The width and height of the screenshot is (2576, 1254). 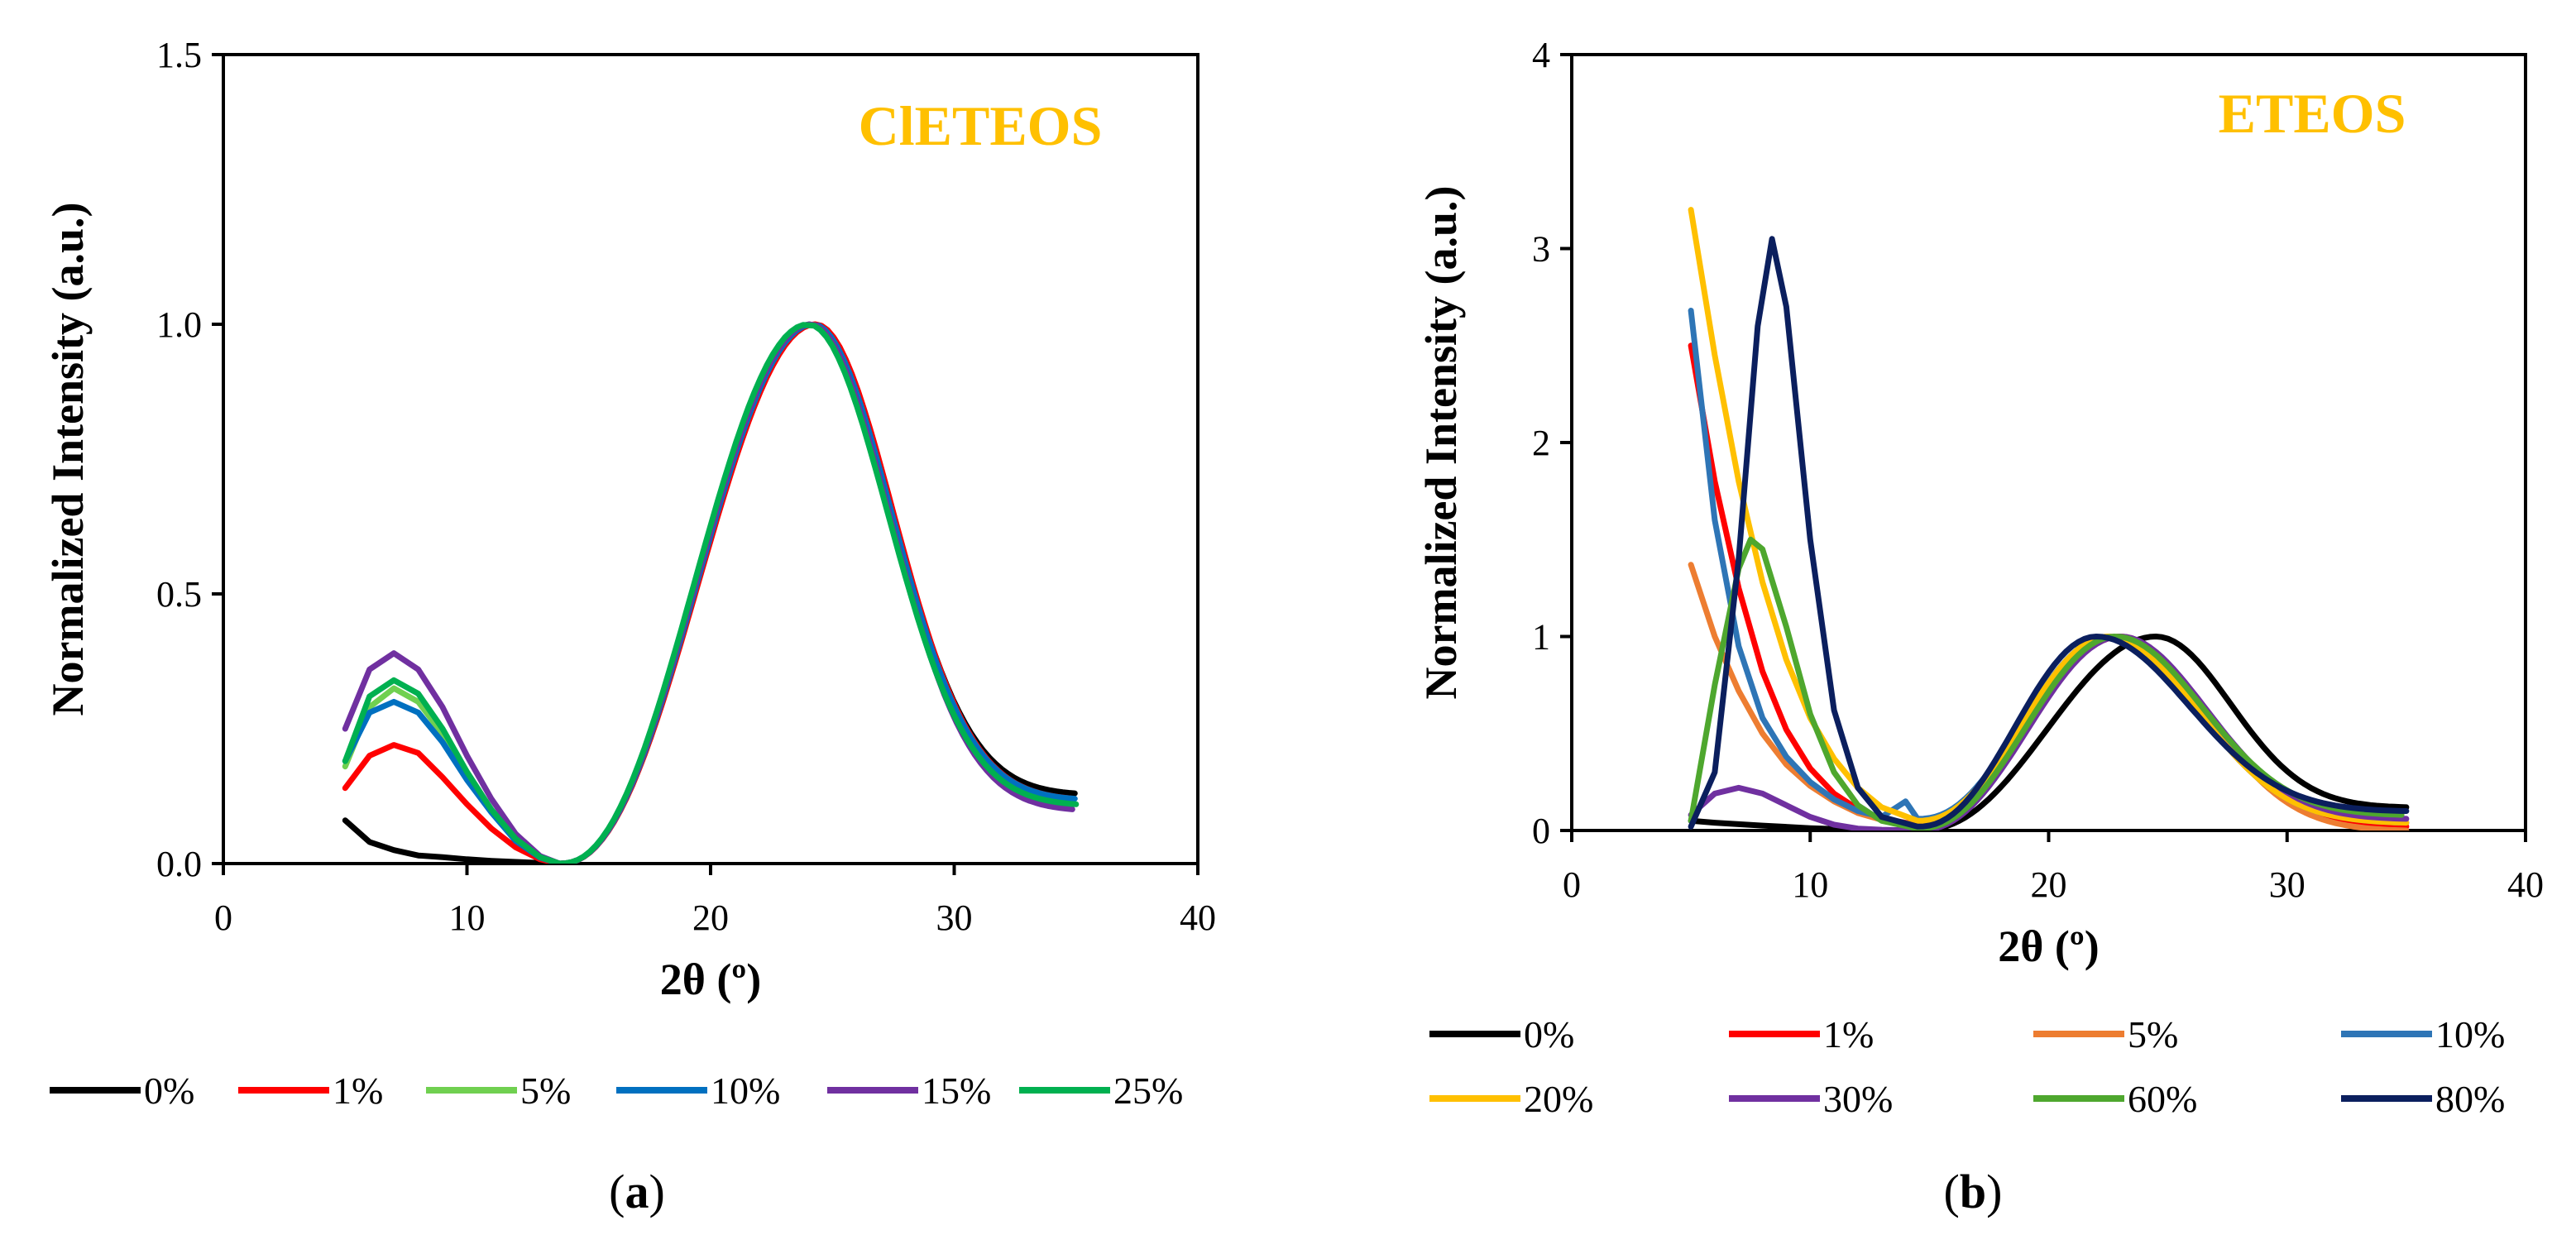 What do you see at coordinates (956, 1091) in the screenshot?
I see `legend-label: 15%` at bounding box center [956, 1091].